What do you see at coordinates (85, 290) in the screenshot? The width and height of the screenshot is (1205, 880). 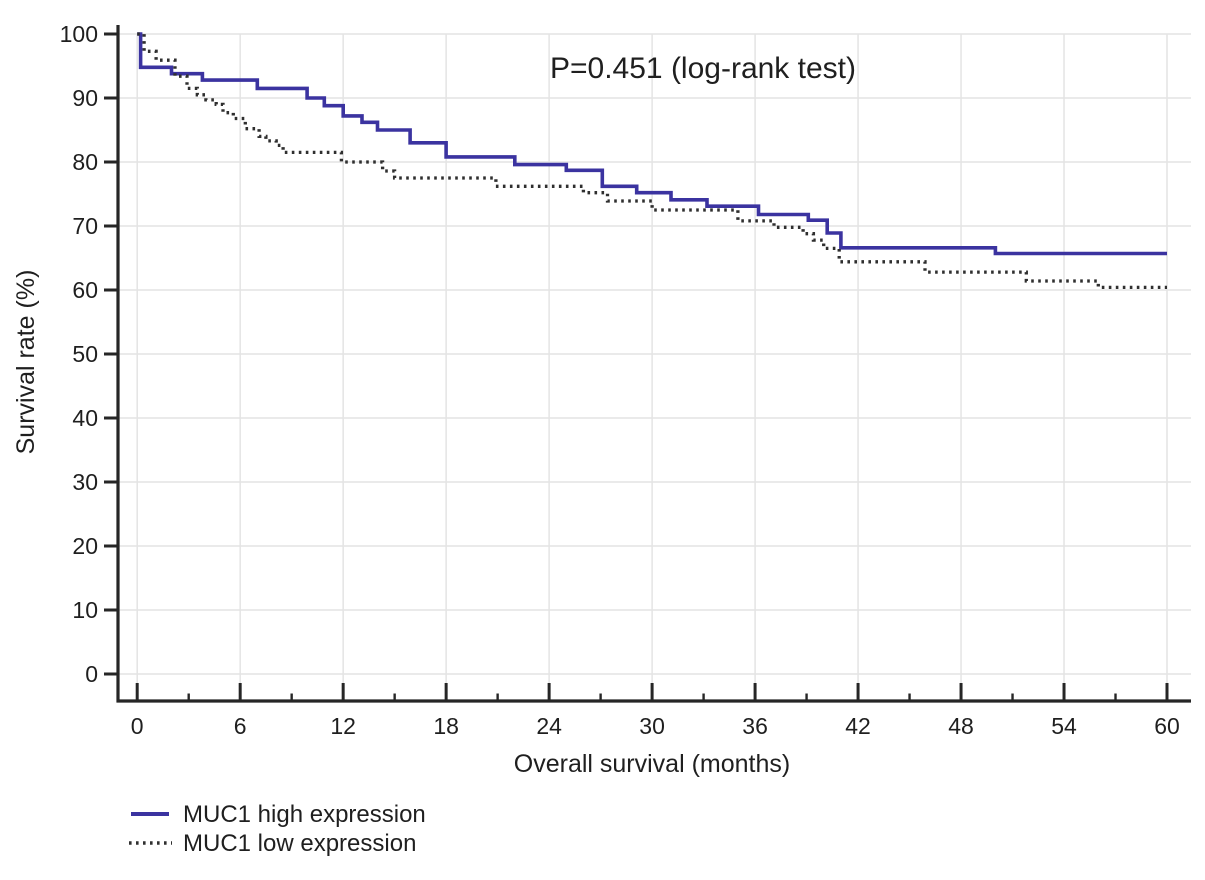 I see `y-tick-label: 60` at bounding box center [85, 290].